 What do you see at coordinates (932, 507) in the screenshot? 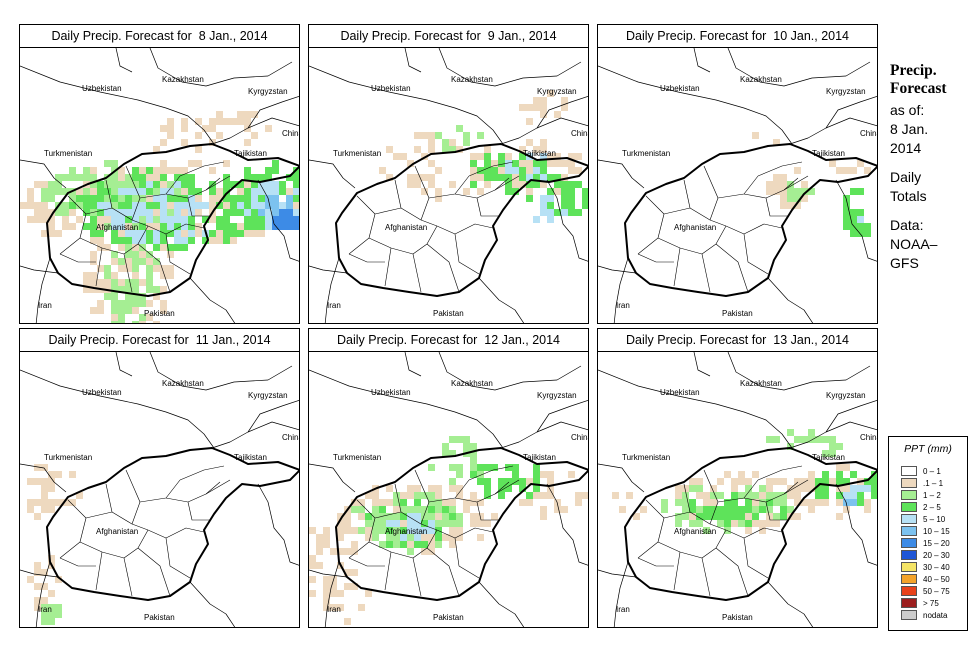
I see `legend-label: 2 – 5` at bounding box center [932, 507].